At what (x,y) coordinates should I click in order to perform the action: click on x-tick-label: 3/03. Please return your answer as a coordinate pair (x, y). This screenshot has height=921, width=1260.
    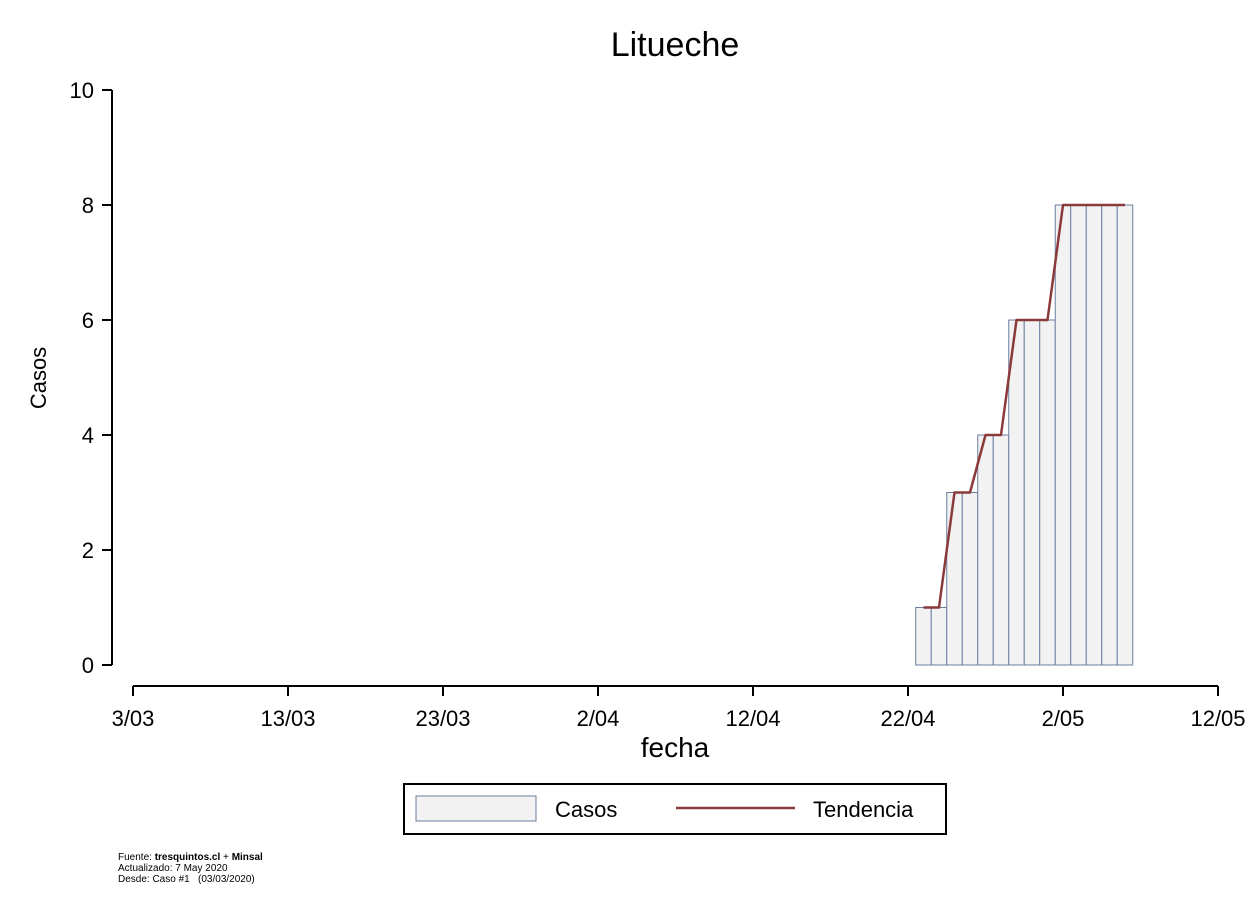
    Looking at the image, I should click on (133, 718).